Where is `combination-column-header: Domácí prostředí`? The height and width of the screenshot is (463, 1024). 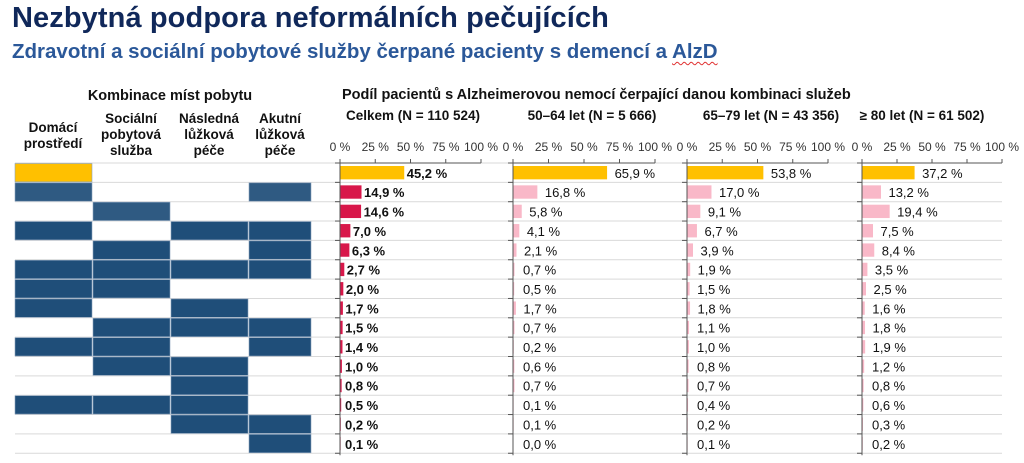
combination-column-header: Domácí prostředí is located at coordinates (53, 136).